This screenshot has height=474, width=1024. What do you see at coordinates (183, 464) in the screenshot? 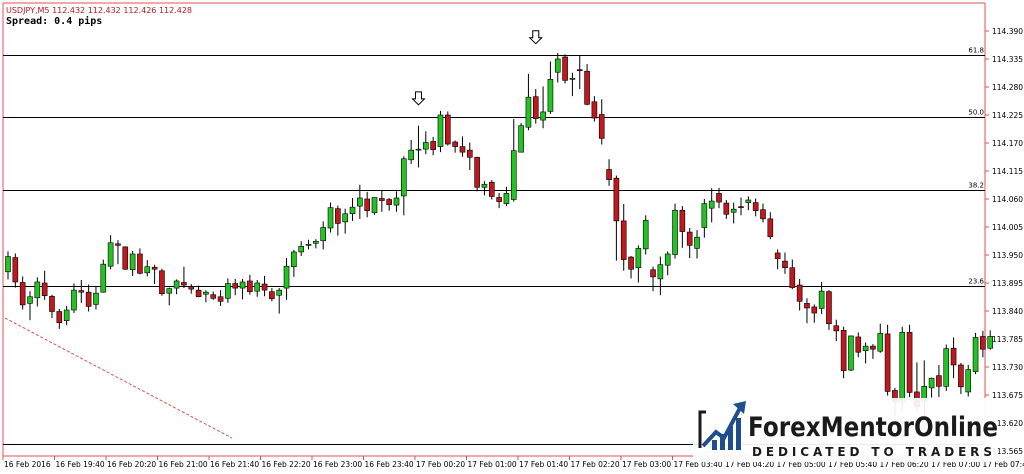
I see `time-tick-label: 16 Feb 21:00` at bounding box center [183, 464].